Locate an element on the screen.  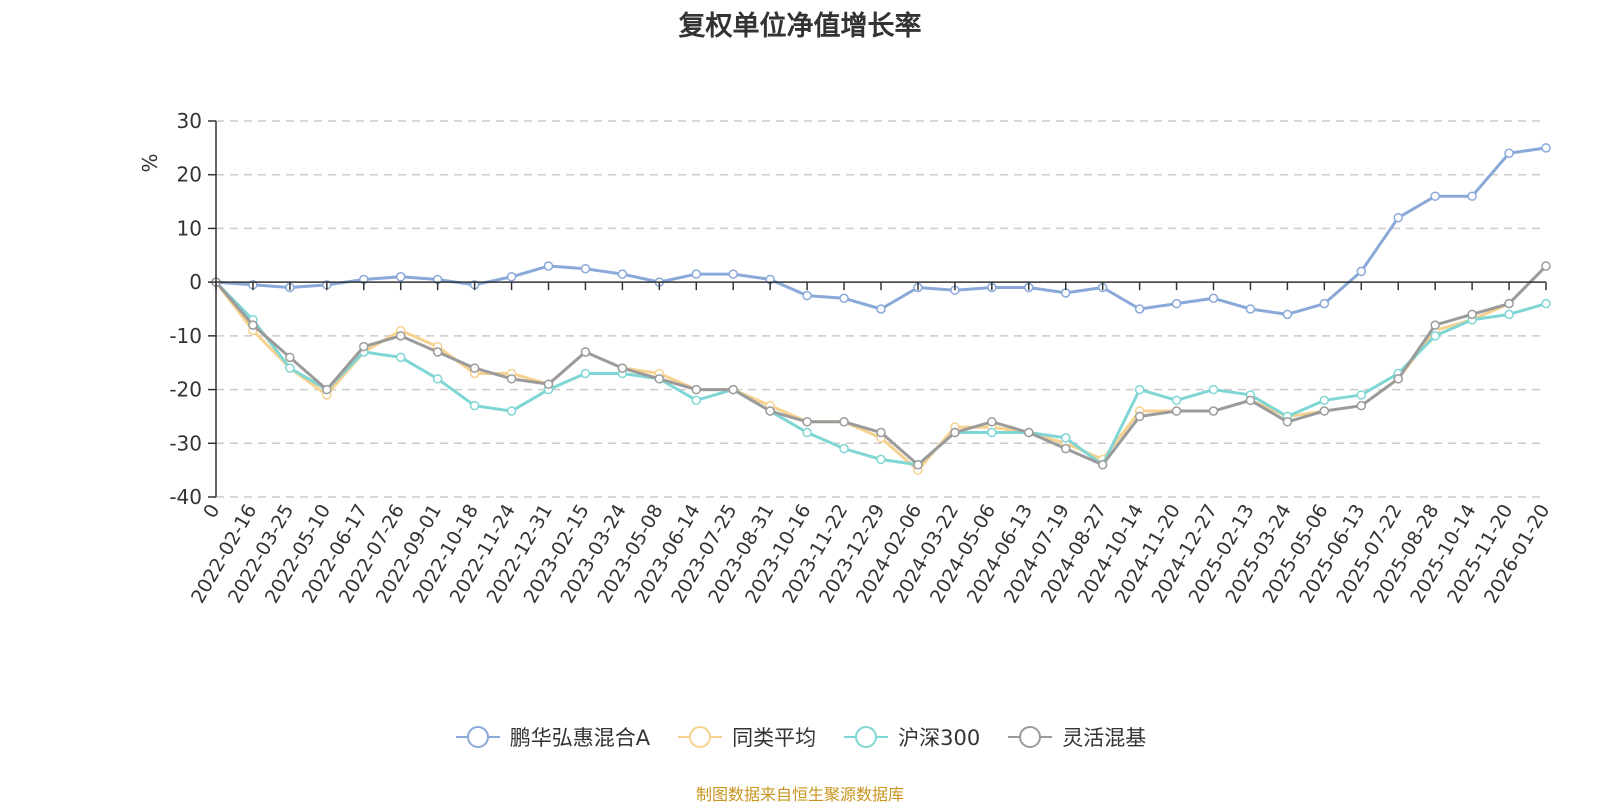
legend-item-3: 灵活混基 is located at coordinates (1076, 737).